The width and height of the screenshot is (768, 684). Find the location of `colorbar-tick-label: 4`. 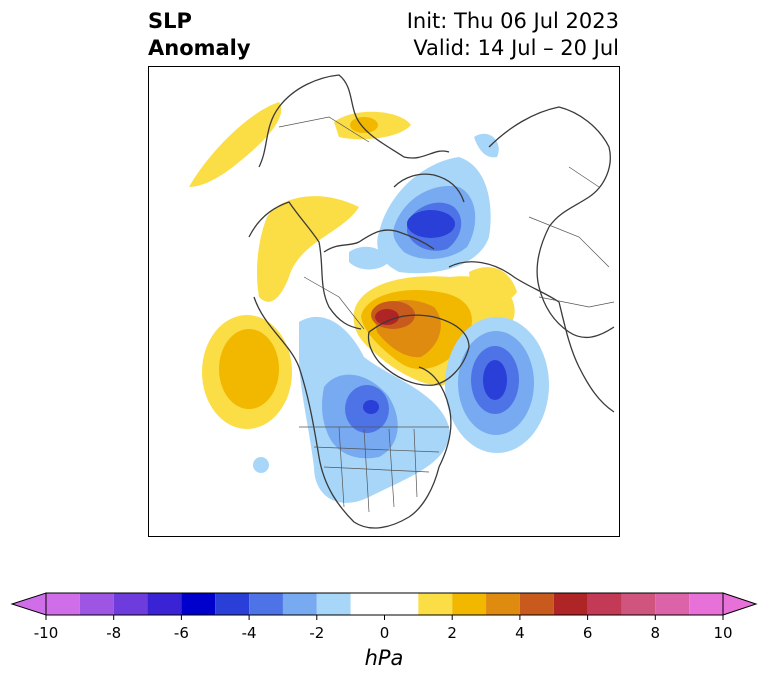

colorbar-tick-label: 4 is located at coordinates (520, 633).